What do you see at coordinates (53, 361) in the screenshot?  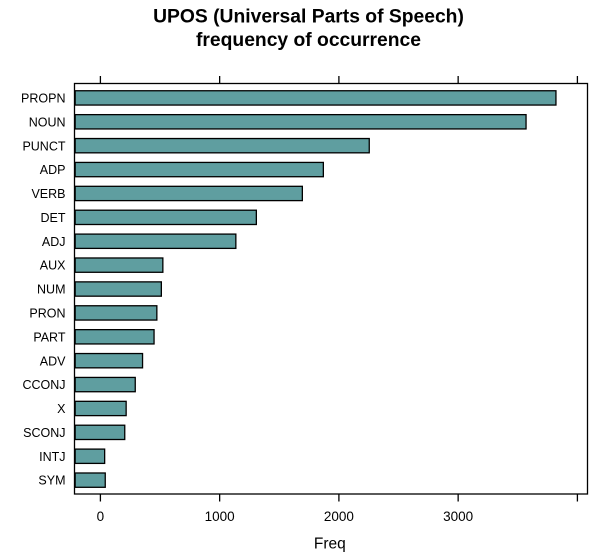 I see `svg-text: ADV` at bounding box center [53, 361].